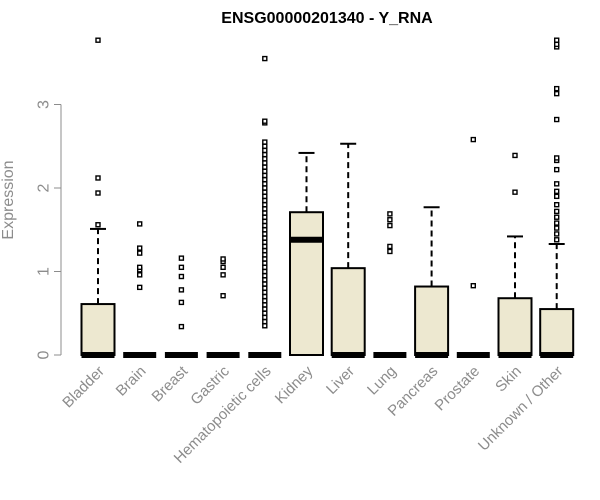 This screenshot has height=500, width=600. I want to click on y-tick-label: 2, so click(44, 187).